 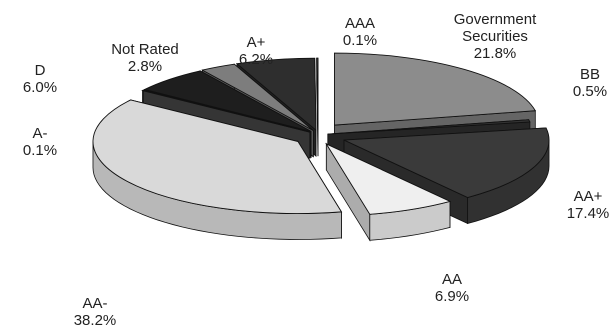 What do you see at coordinates (495, 36) in the screenshot?
I see `slice-label-government-securities: Government Securities 21.8%` at bounding box center [495, 36].